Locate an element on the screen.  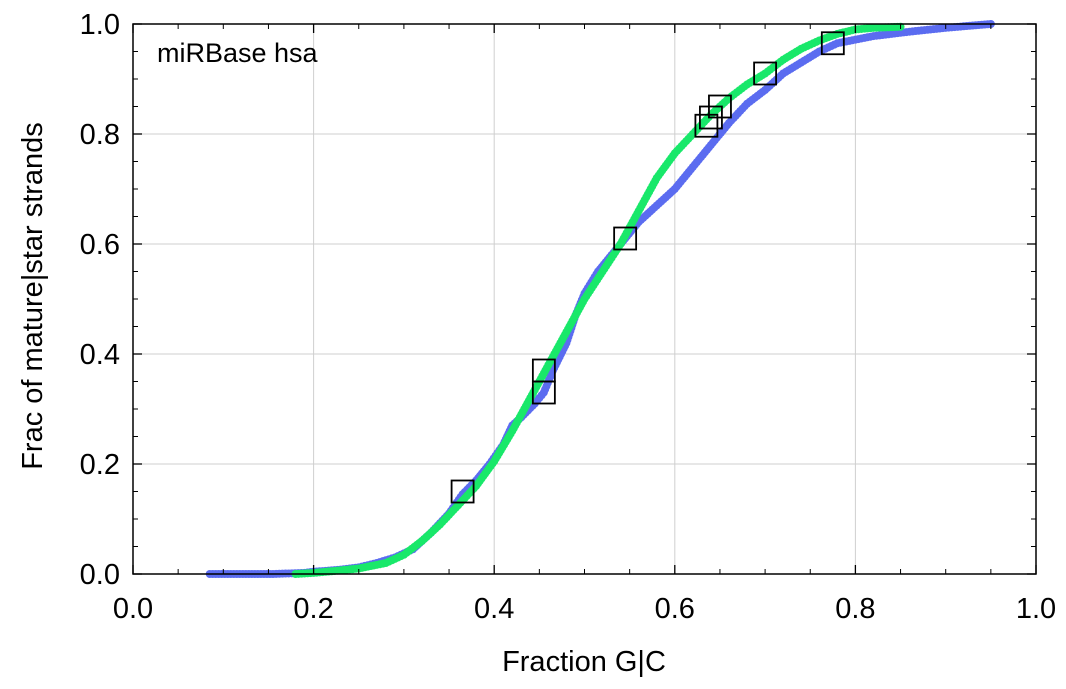
y-tick-label: 0.2 is located at coordinates (100, 465).